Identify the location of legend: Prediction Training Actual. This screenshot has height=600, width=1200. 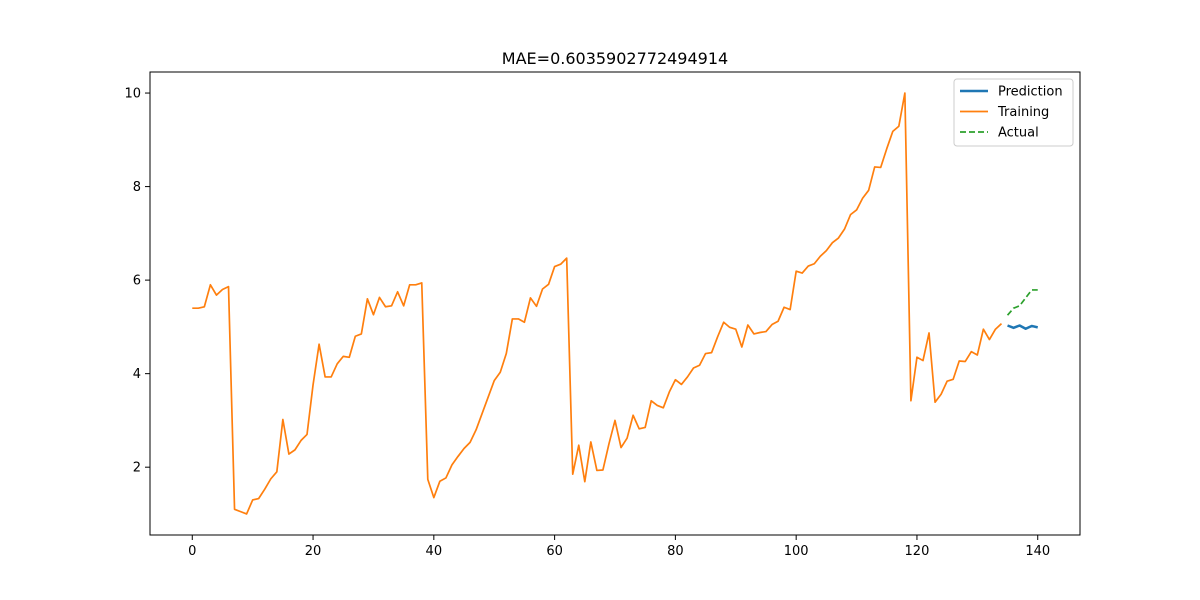
(1013, 112).